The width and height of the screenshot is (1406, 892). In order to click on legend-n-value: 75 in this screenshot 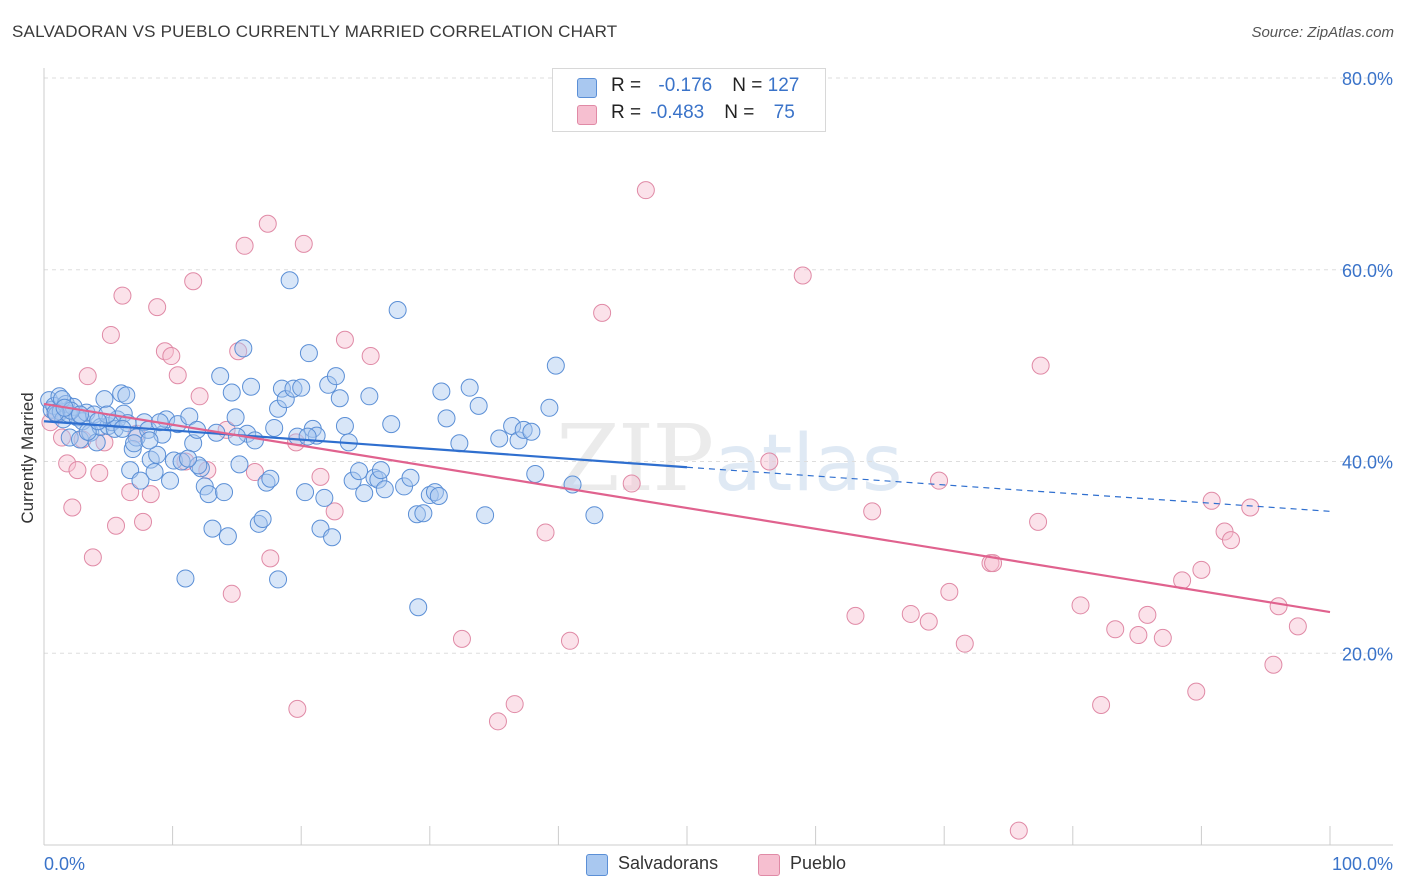, I will do `click(784, 112)`.